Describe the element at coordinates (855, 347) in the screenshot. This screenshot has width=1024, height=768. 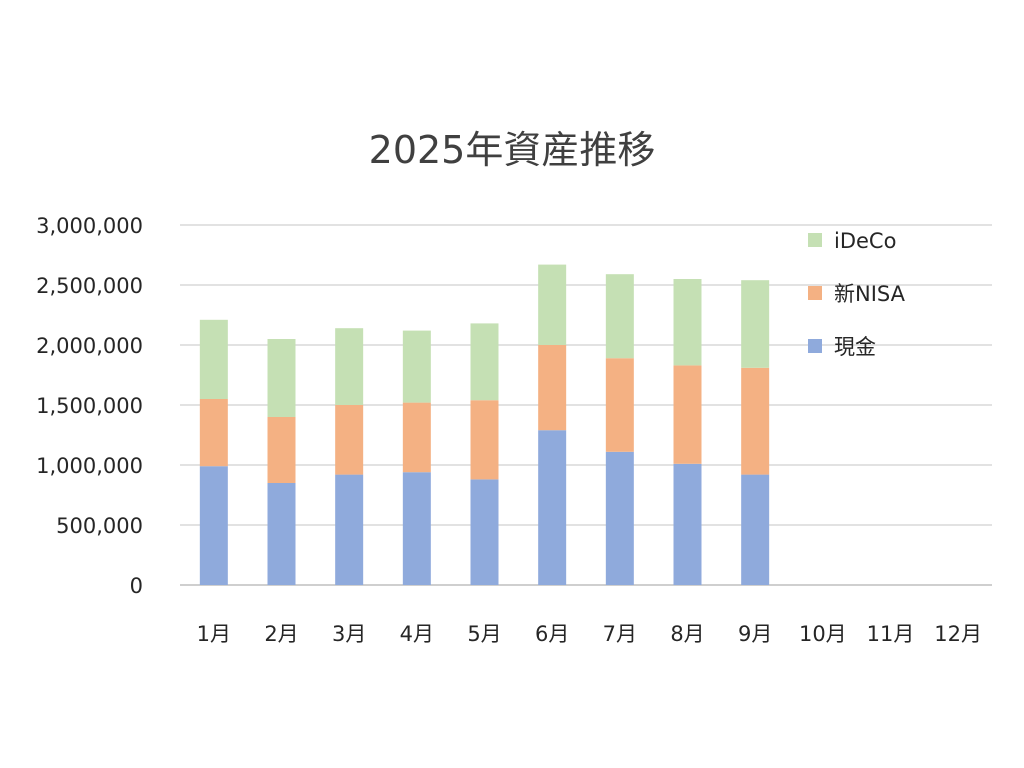
I see `legend-label: 現金` at that location.